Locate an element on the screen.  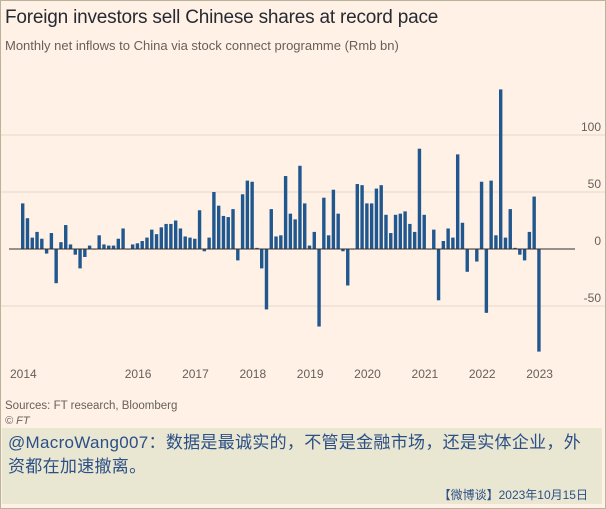
y-tick-labels: -50 0 50 100 is located at coordinates (591, 212).